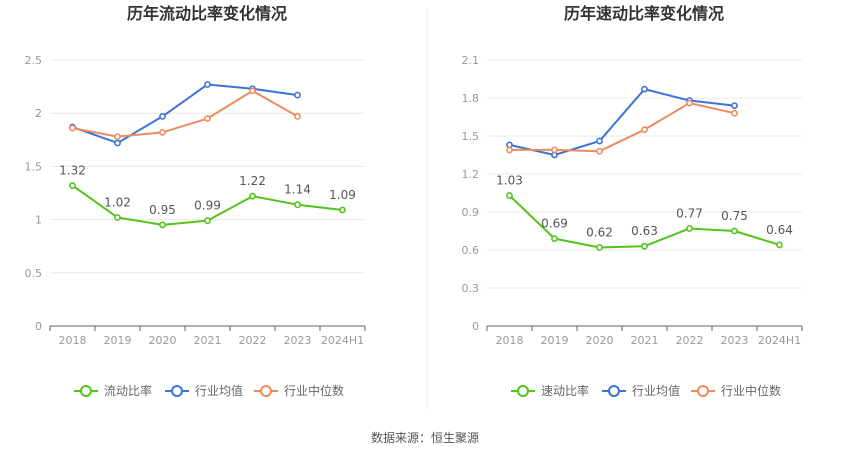 The height and width of the screenshot is (459, 850). I want to click on data-label: 1.14, so click(297, 190).